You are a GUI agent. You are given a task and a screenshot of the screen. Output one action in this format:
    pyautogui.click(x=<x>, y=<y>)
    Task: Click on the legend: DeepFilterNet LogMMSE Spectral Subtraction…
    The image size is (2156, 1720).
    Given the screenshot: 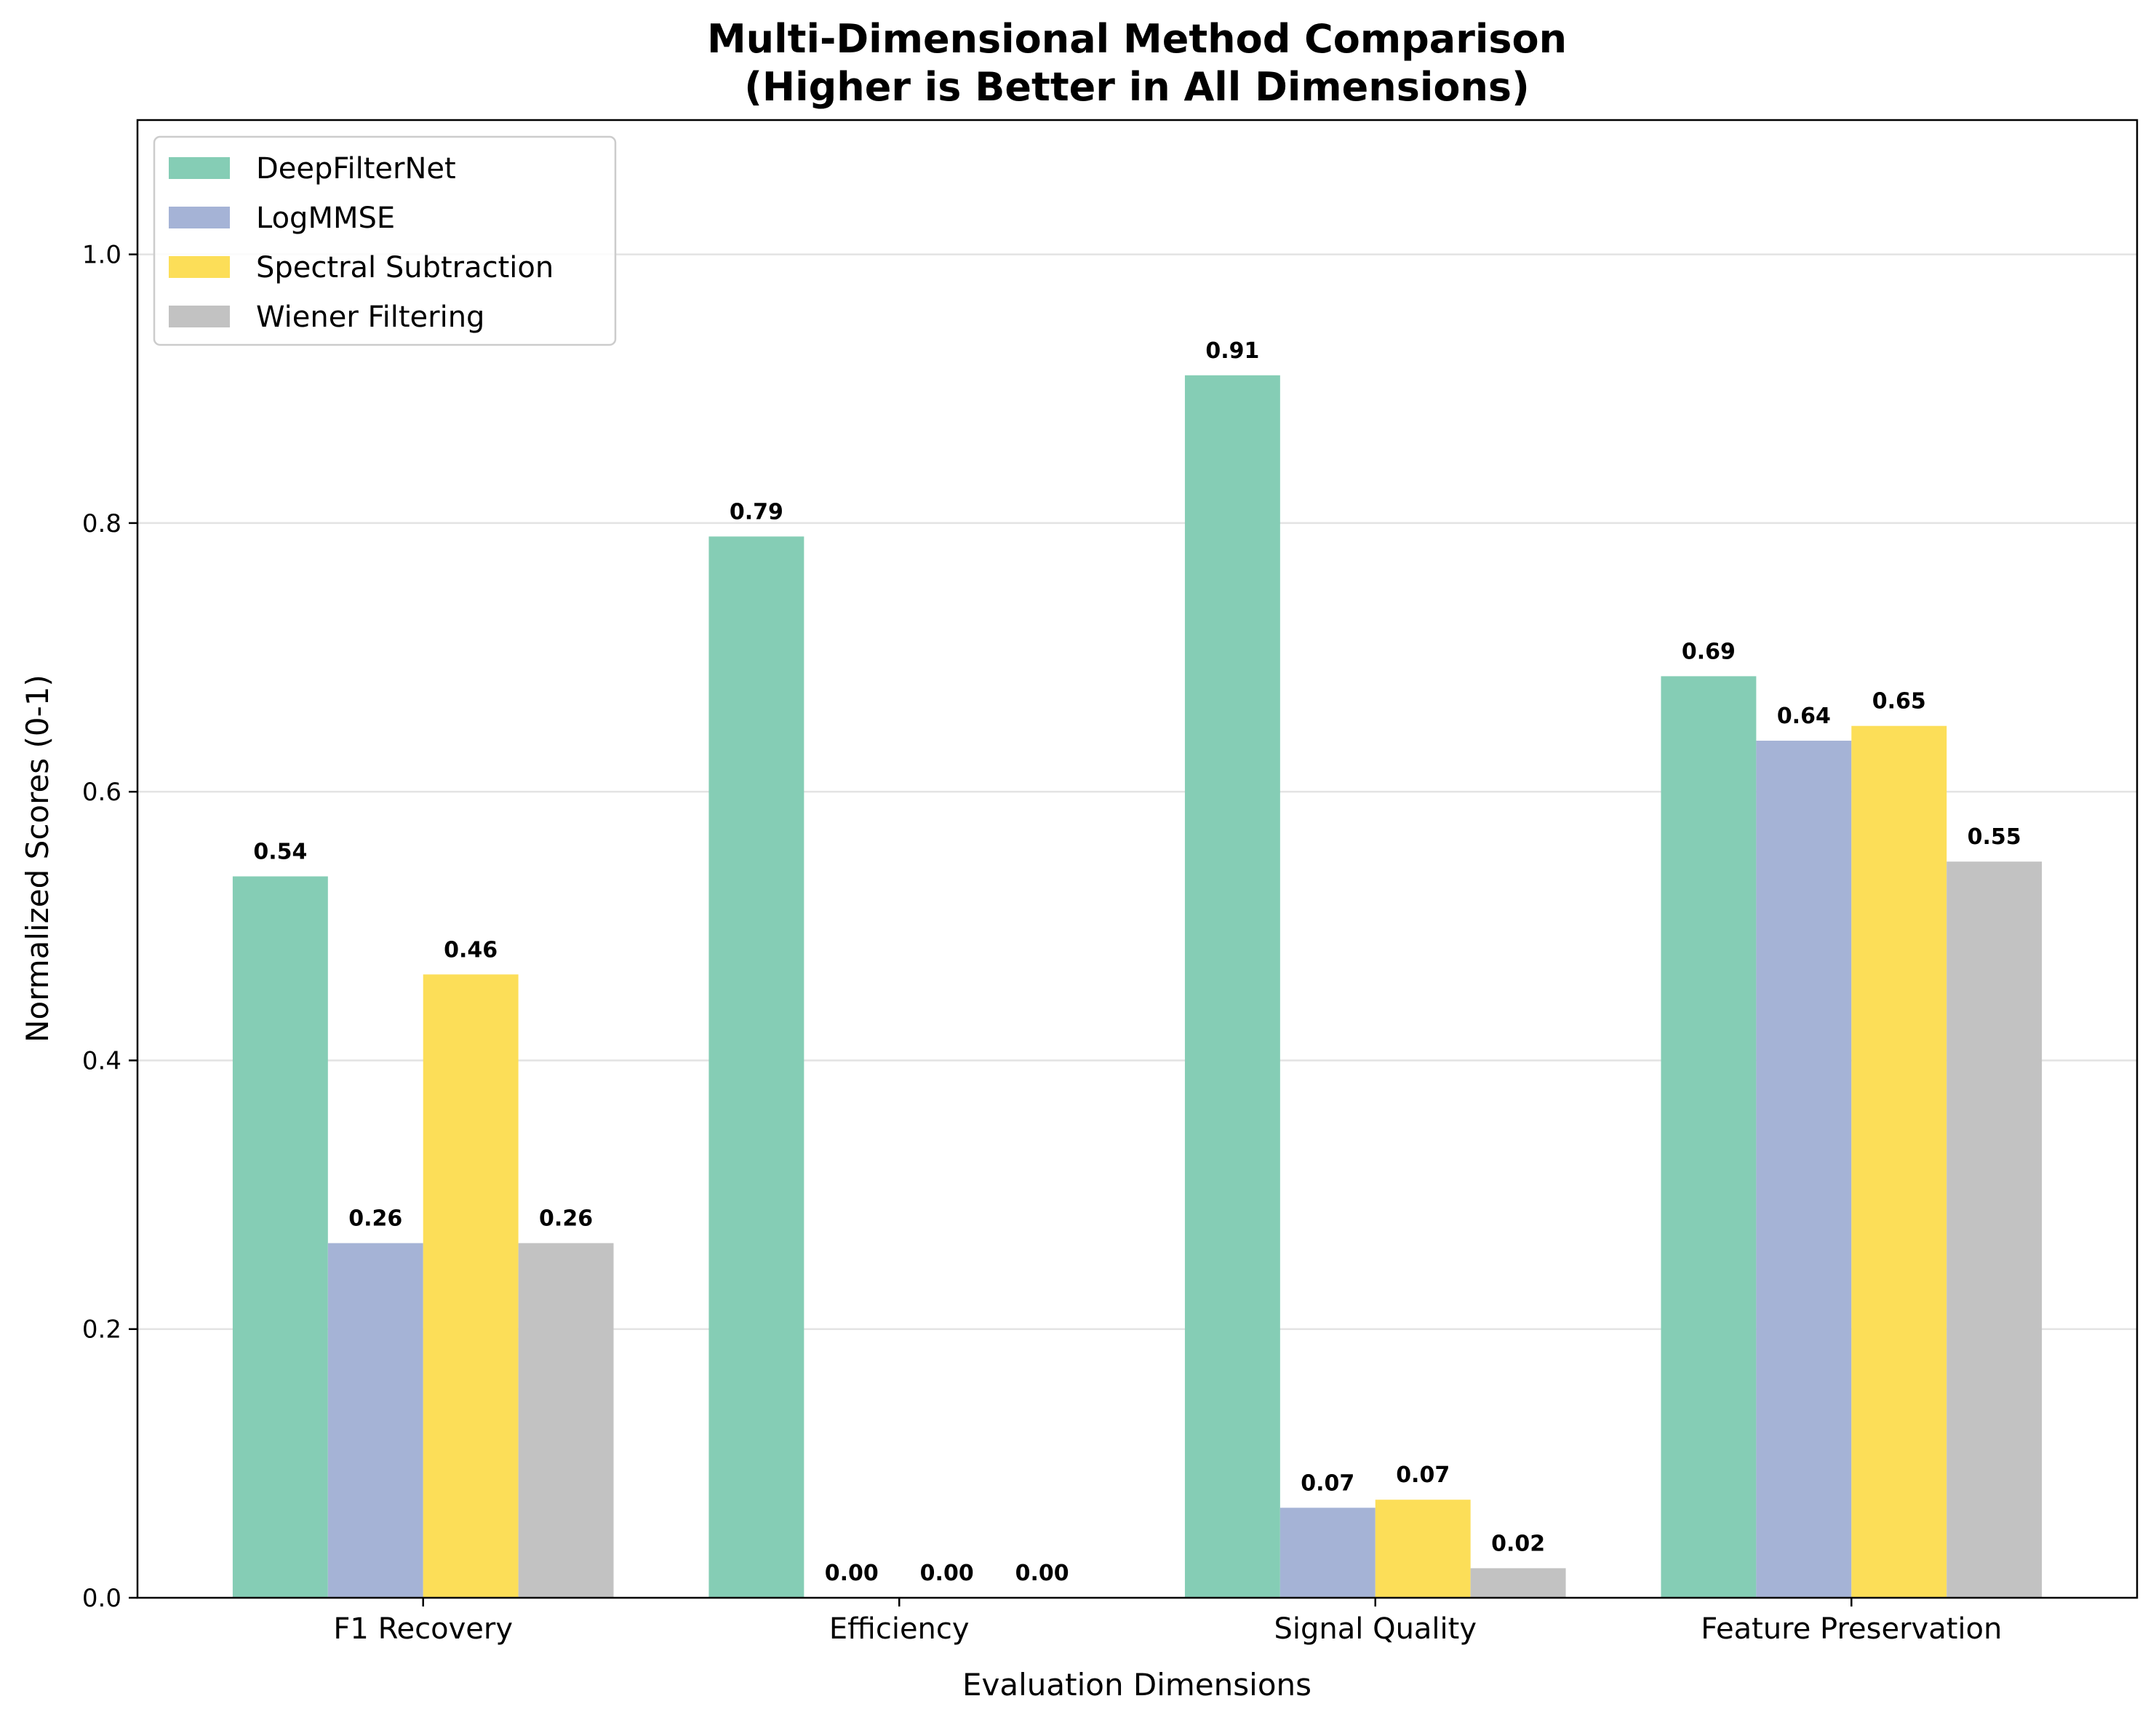 What is the action you would take?
    pyautogui.click(x=385, y=241)
    